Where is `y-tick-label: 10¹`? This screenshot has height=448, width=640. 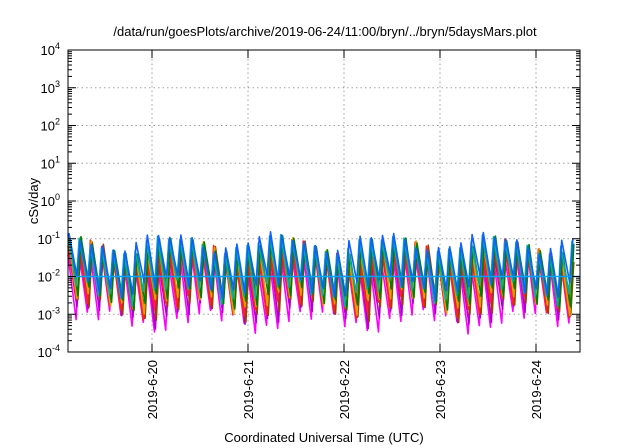 y-tick-label: 10¹ is located at coordinates (50, 162).